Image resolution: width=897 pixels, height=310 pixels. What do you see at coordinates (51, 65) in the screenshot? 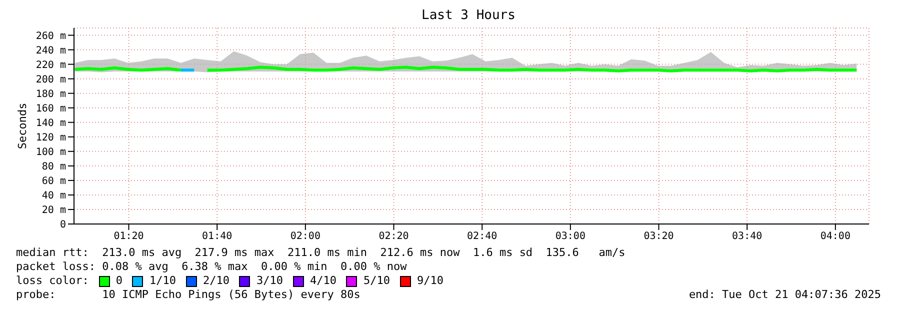
I see `y-tick-label: 220 m` at bounding box center [51, 65].